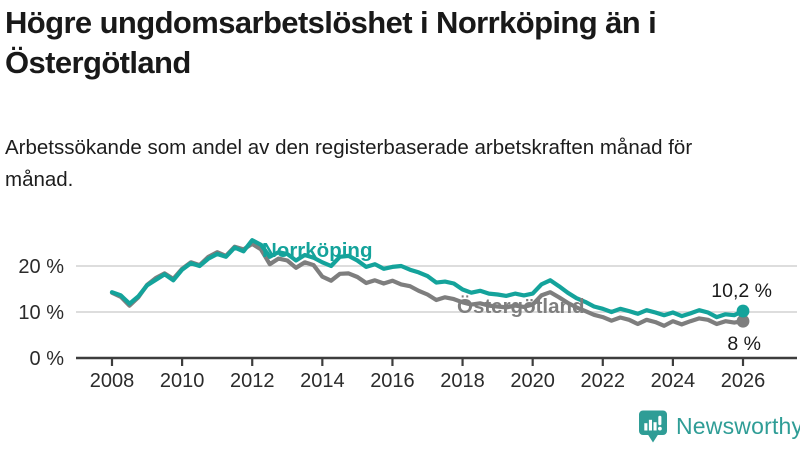 The width and height of the screenshot is (800, 450). Describe the element at coordinates (653, 426) in the screenshot. I see `newsworthy-logo-icon` at that location.